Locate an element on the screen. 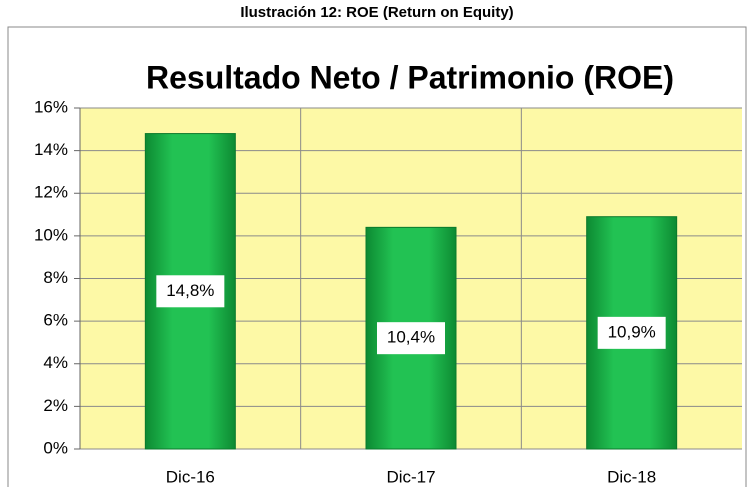 The width and height of the screenshot is (754, 487). value-label: 14,8% is located at coordinates (190, 290).